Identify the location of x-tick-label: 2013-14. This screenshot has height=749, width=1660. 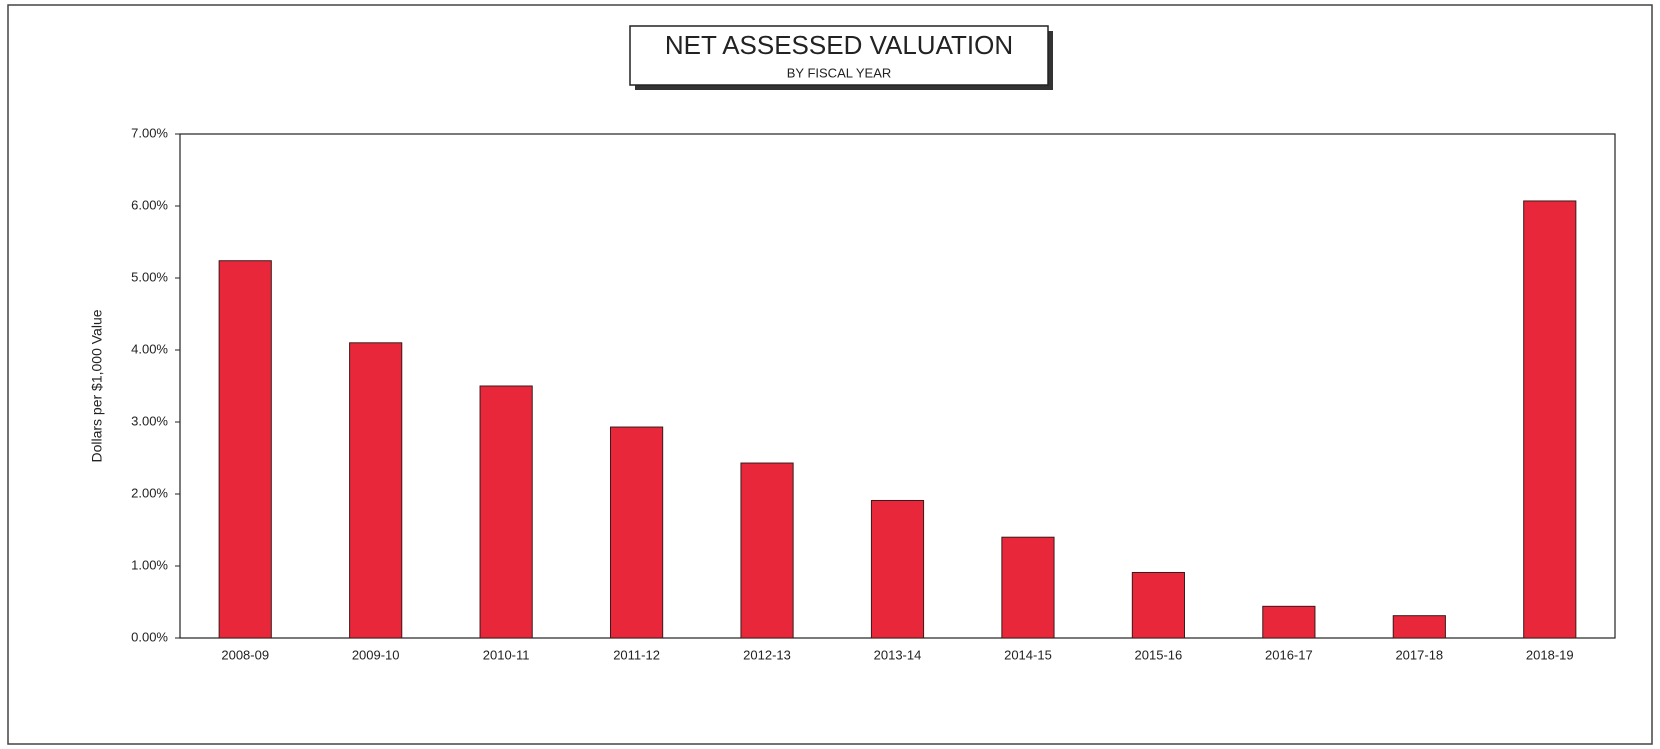
(898, 654).